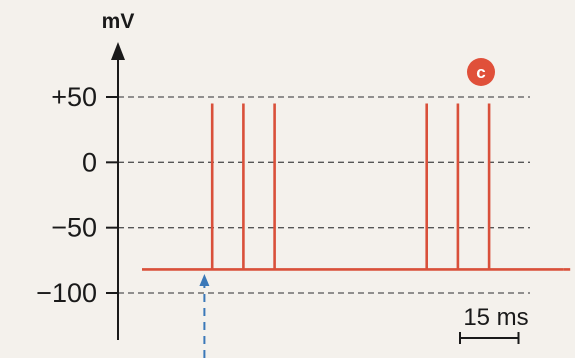 Image resolution: width=575 pixels, height=358 pixels. Describe the element at coordinates (118, 51) in the screenshot. I see `y-axis-arrowhead` at that location.